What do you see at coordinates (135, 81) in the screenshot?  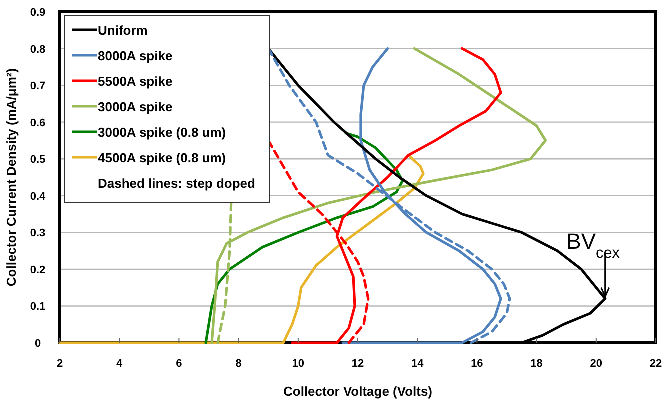 I see `legend-label: 5500A spike` at bounding box center [135, 81].